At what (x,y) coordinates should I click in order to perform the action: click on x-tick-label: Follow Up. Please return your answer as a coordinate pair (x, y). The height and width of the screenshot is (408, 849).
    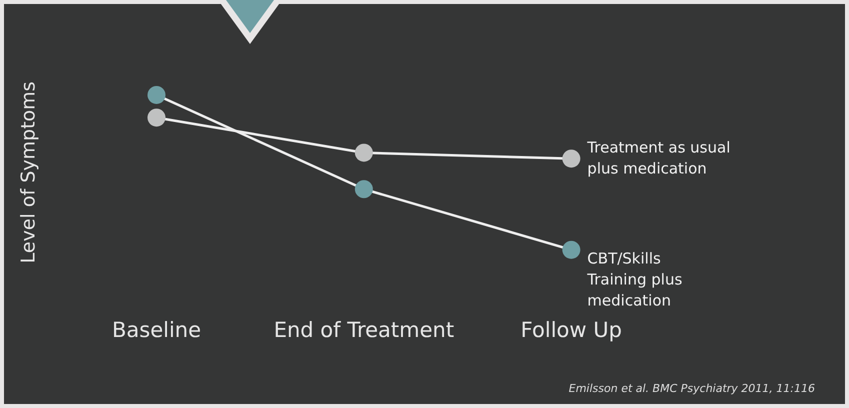
    Looking at the image, I should click on (571, 330).